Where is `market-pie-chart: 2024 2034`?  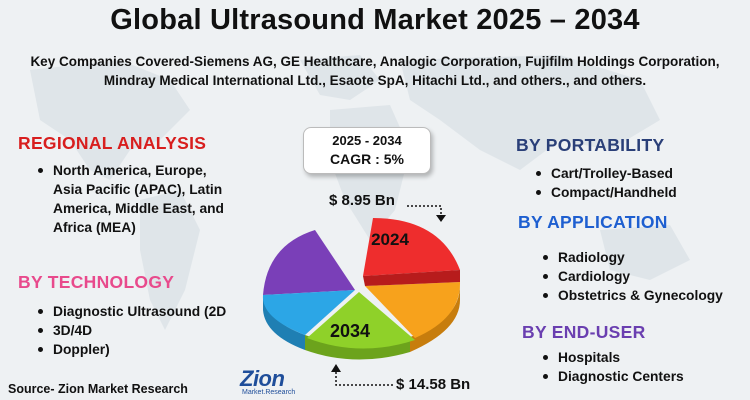 market-pie-chart: 2024 2034 is located at coordinates (361, 289).